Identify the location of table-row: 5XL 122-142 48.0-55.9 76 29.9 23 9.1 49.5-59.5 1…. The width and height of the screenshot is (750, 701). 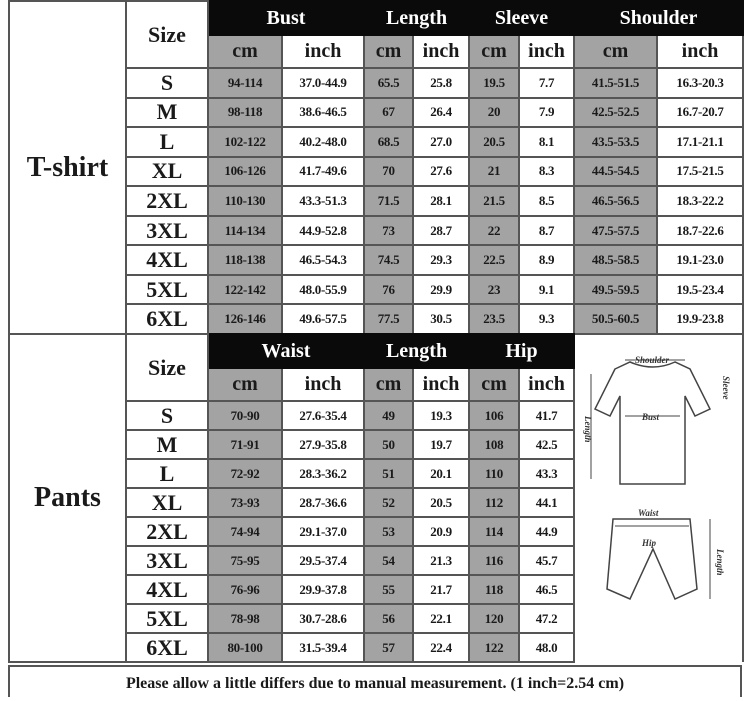
(376, 289).